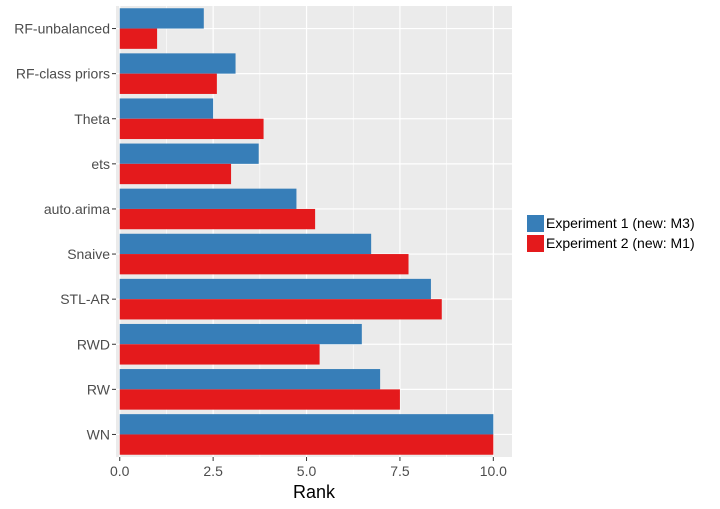  Describe the element at coordinates (400, 471) in the screenshot. I see `x-tick-label: 7.5` at that location.